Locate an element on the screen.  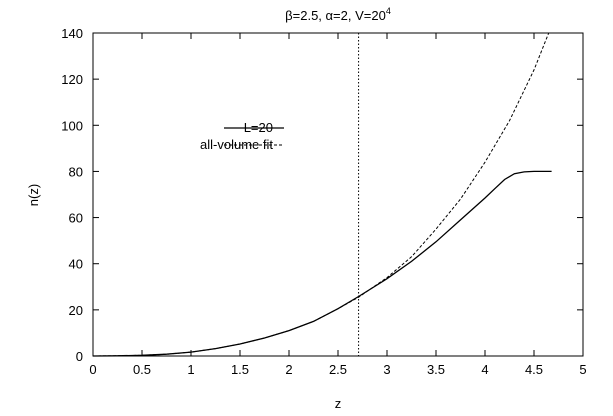
x-tick-label: 5 is located at coordinates (582, 369).